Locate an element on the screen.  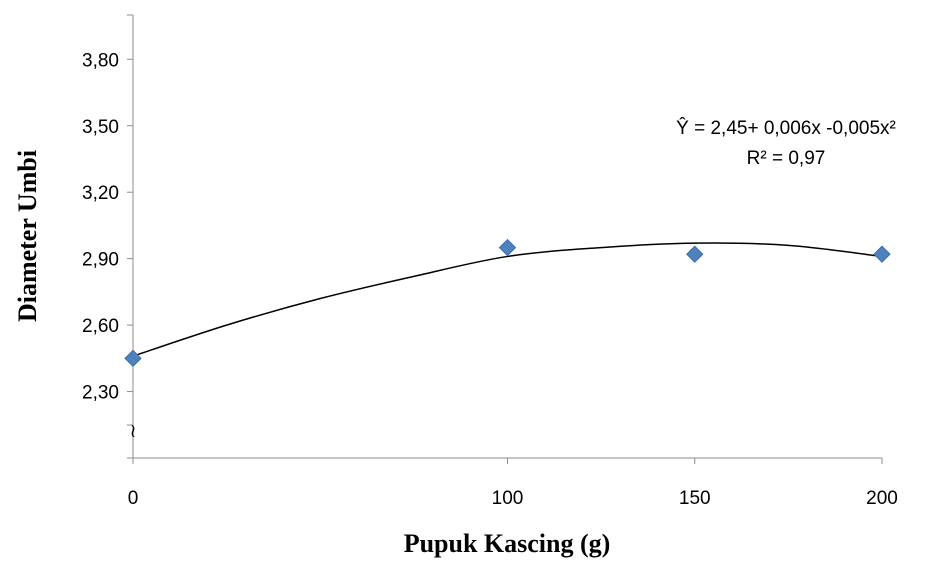
x-ticks: 0 100 150 200 is located at coordinates (513, 483).